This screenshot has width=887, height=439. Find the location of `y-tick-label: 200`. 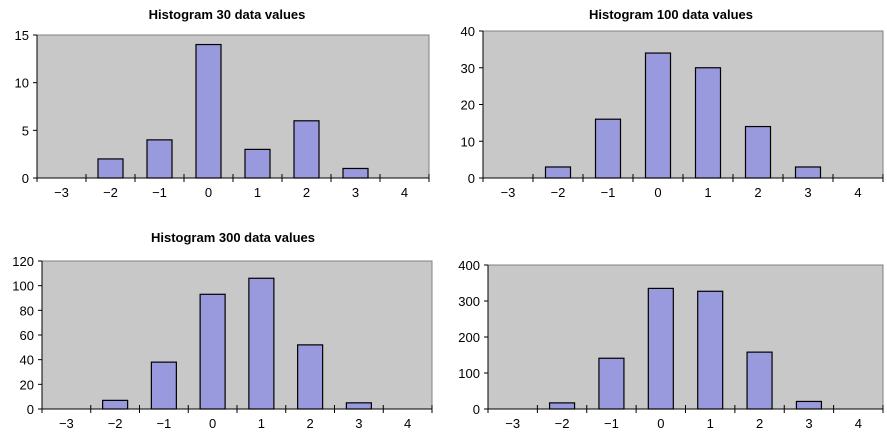

y-tick-label: 200 is located at coordinates (469, 337).